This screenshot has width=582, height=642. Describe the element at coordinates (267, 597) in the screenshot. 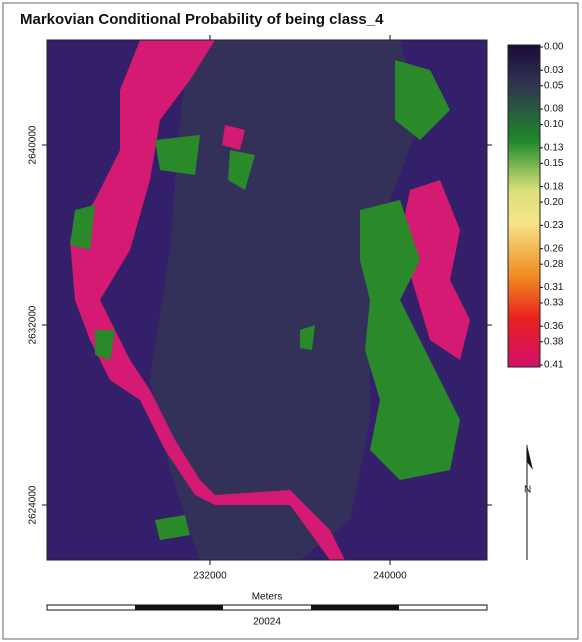

I see `scale-unit: Meters` at that location.